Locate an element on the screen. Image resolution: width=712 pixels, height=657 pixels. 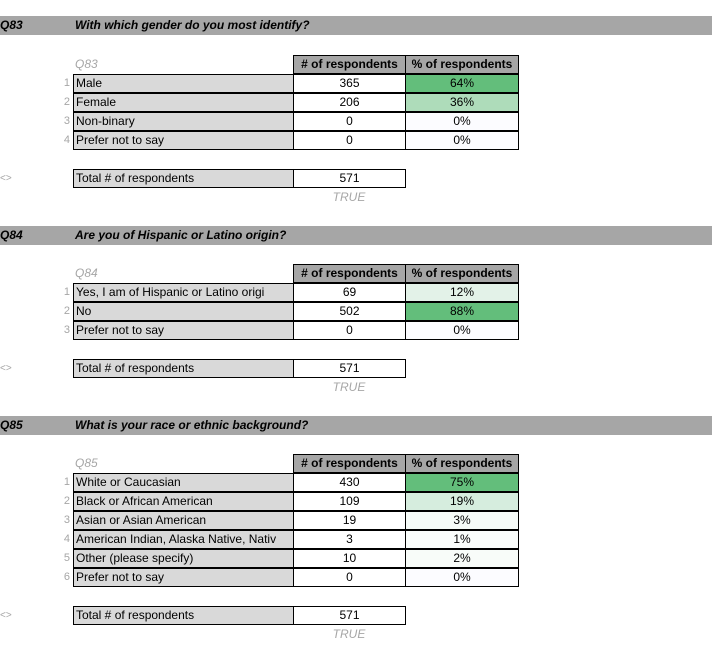
respondent-count: 109 is located at coordinates (349, 501).